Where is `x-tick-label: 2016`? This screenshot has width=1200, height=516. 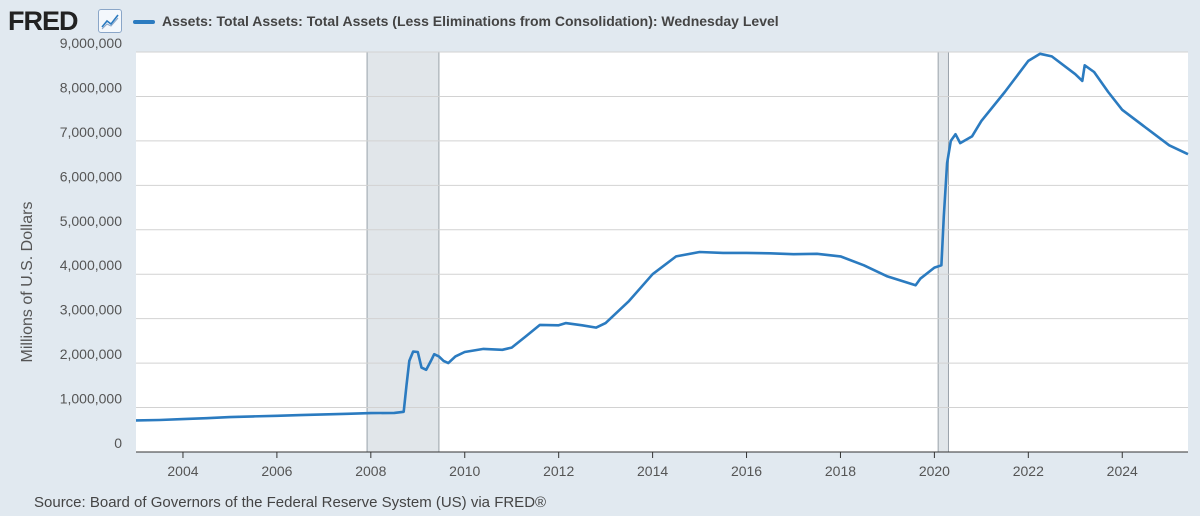 x-tick-label: 2016 is located at coordinates (746, 471).